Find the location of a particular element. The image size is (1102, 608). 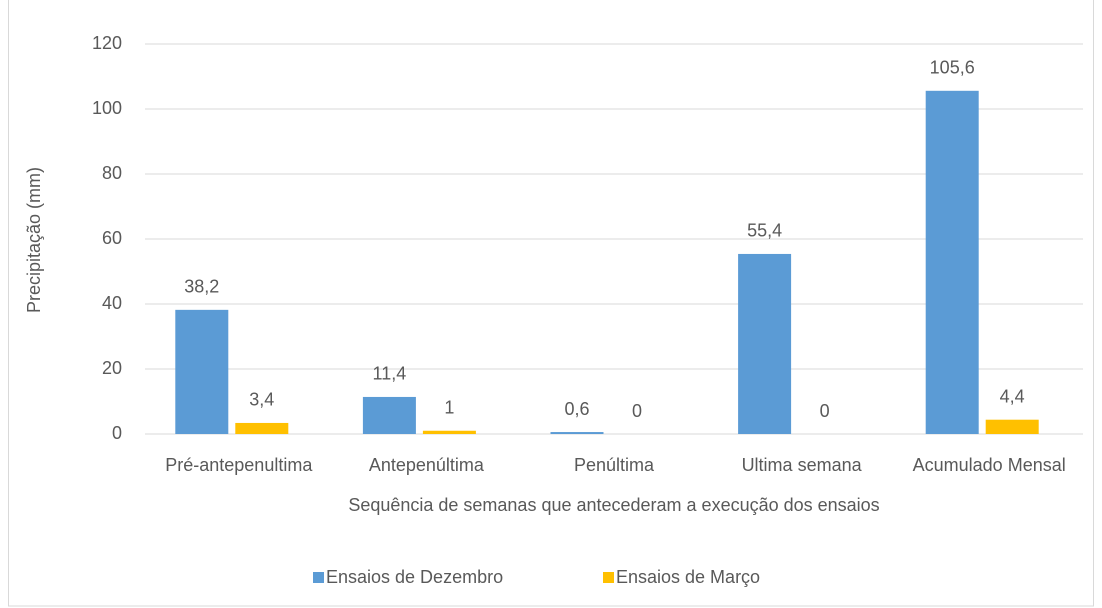

x-tick-label: Penúltima is located at coordinates (614, 465).